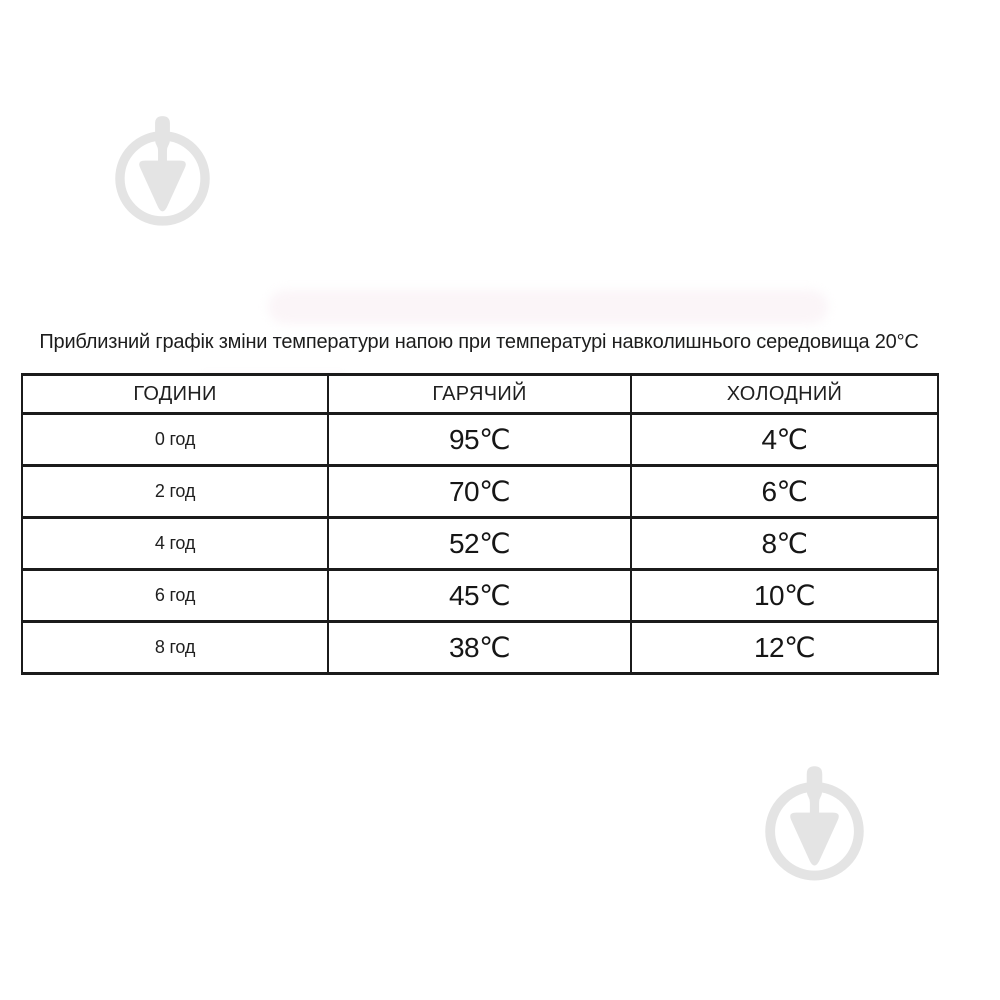  Describe the element at coordinates (784, 439) in the screenshot. I see `cold-temp-cell: 4℃` at that location.